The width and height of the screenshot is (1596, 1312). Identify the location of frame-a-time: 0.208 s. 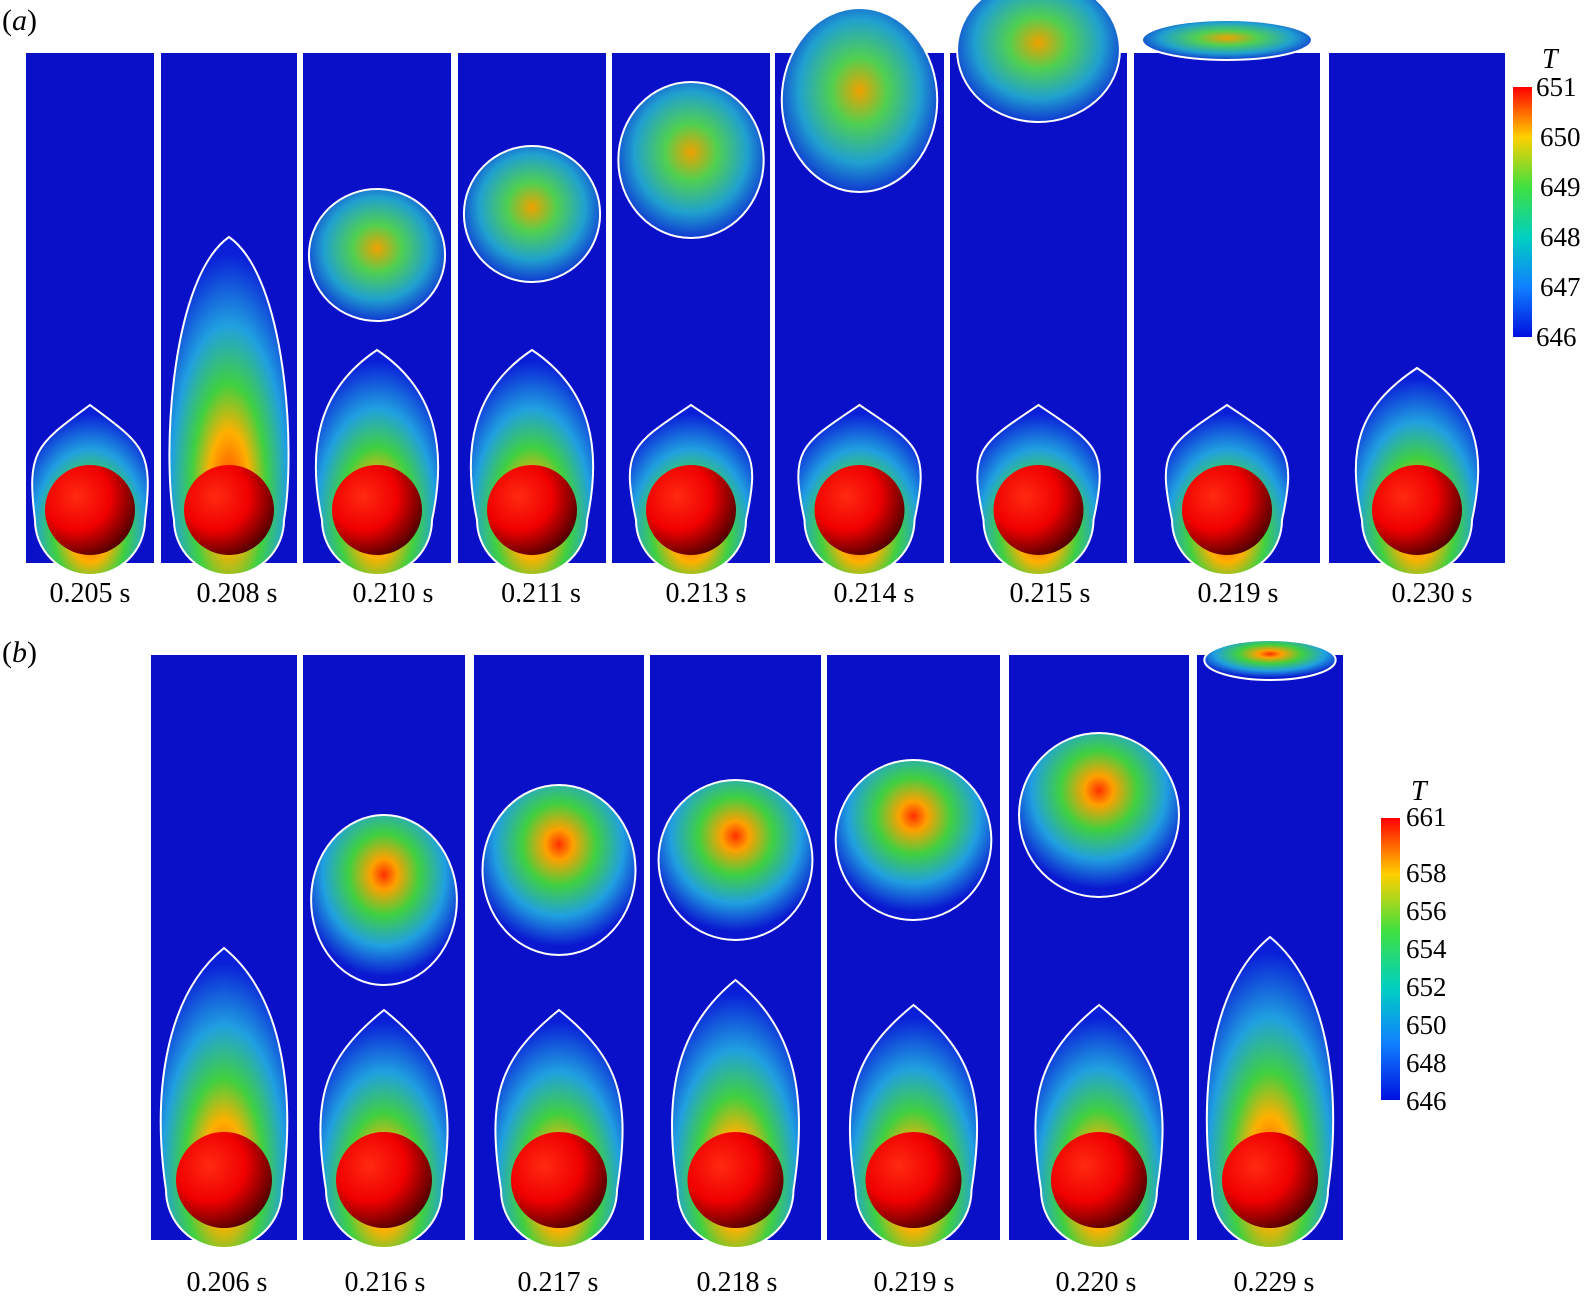
(237, 593).